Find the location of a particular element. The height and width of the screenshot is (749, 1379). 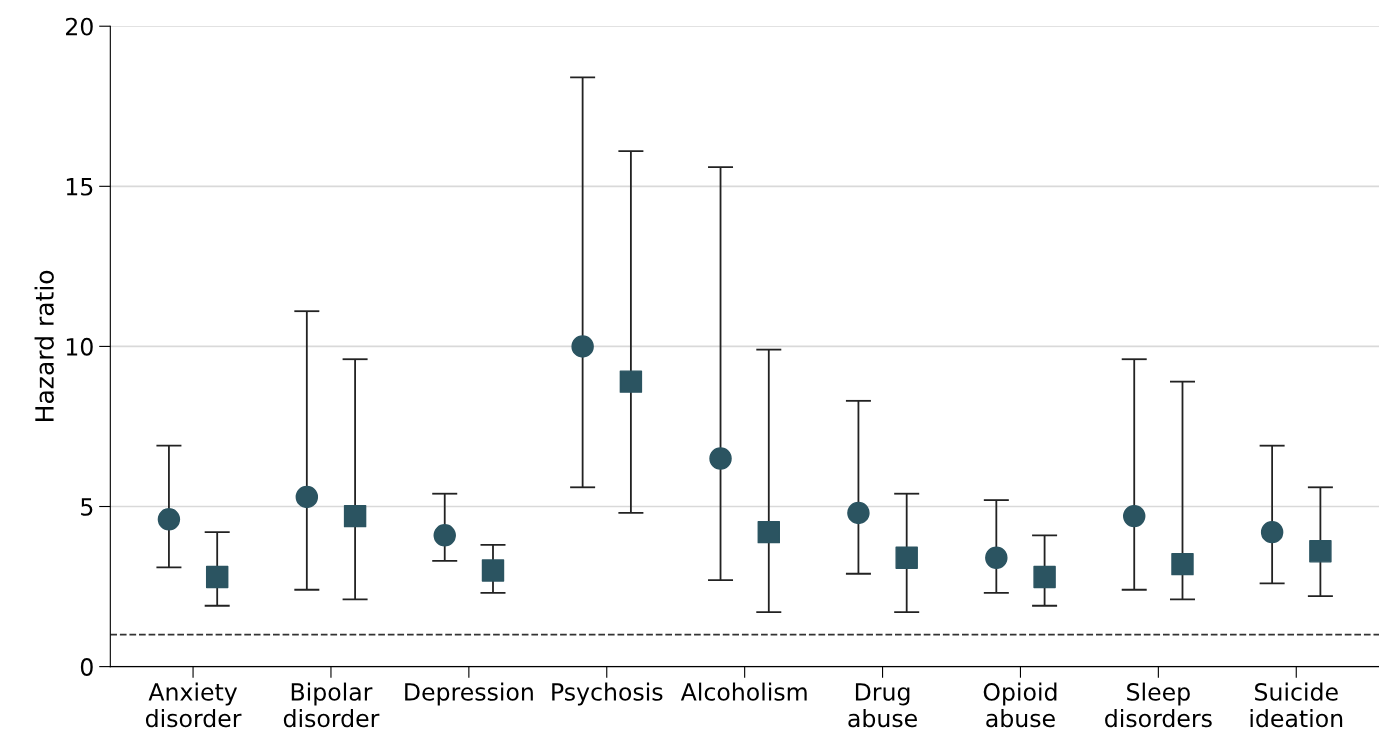

x-tick-label: Suicide ideation is located at coordinates (1296, 705).